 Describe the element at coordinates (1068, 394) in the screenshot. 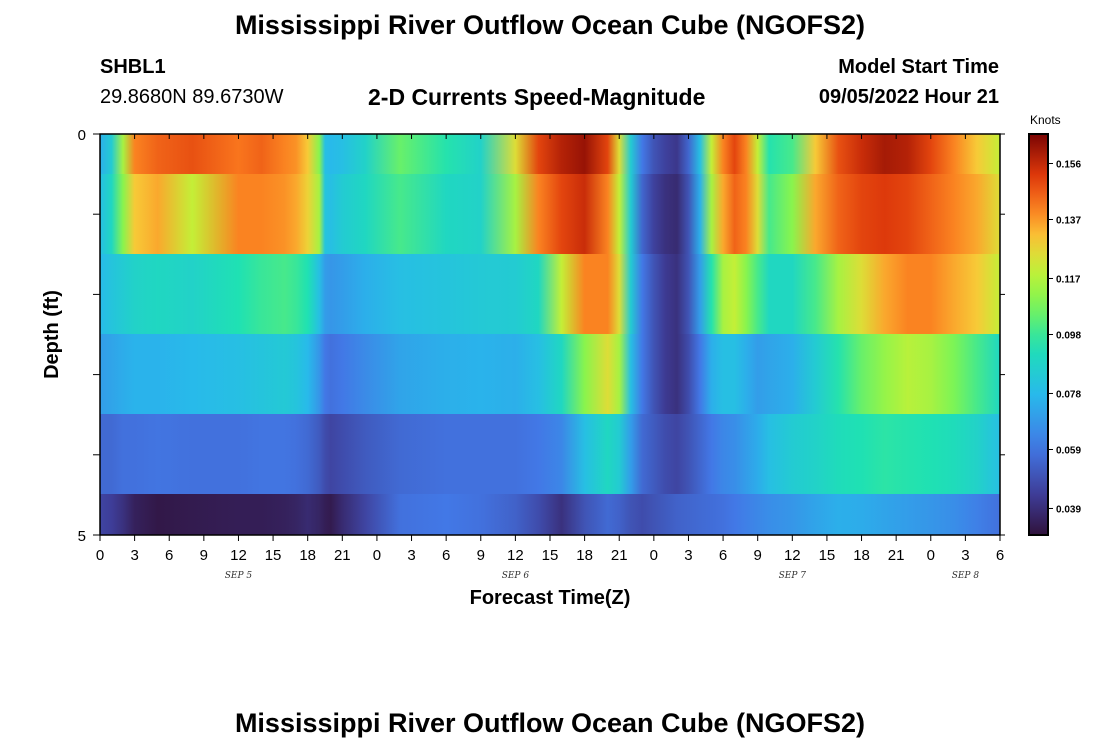

I see `colorbar-tick-label: 0.078` at that location.